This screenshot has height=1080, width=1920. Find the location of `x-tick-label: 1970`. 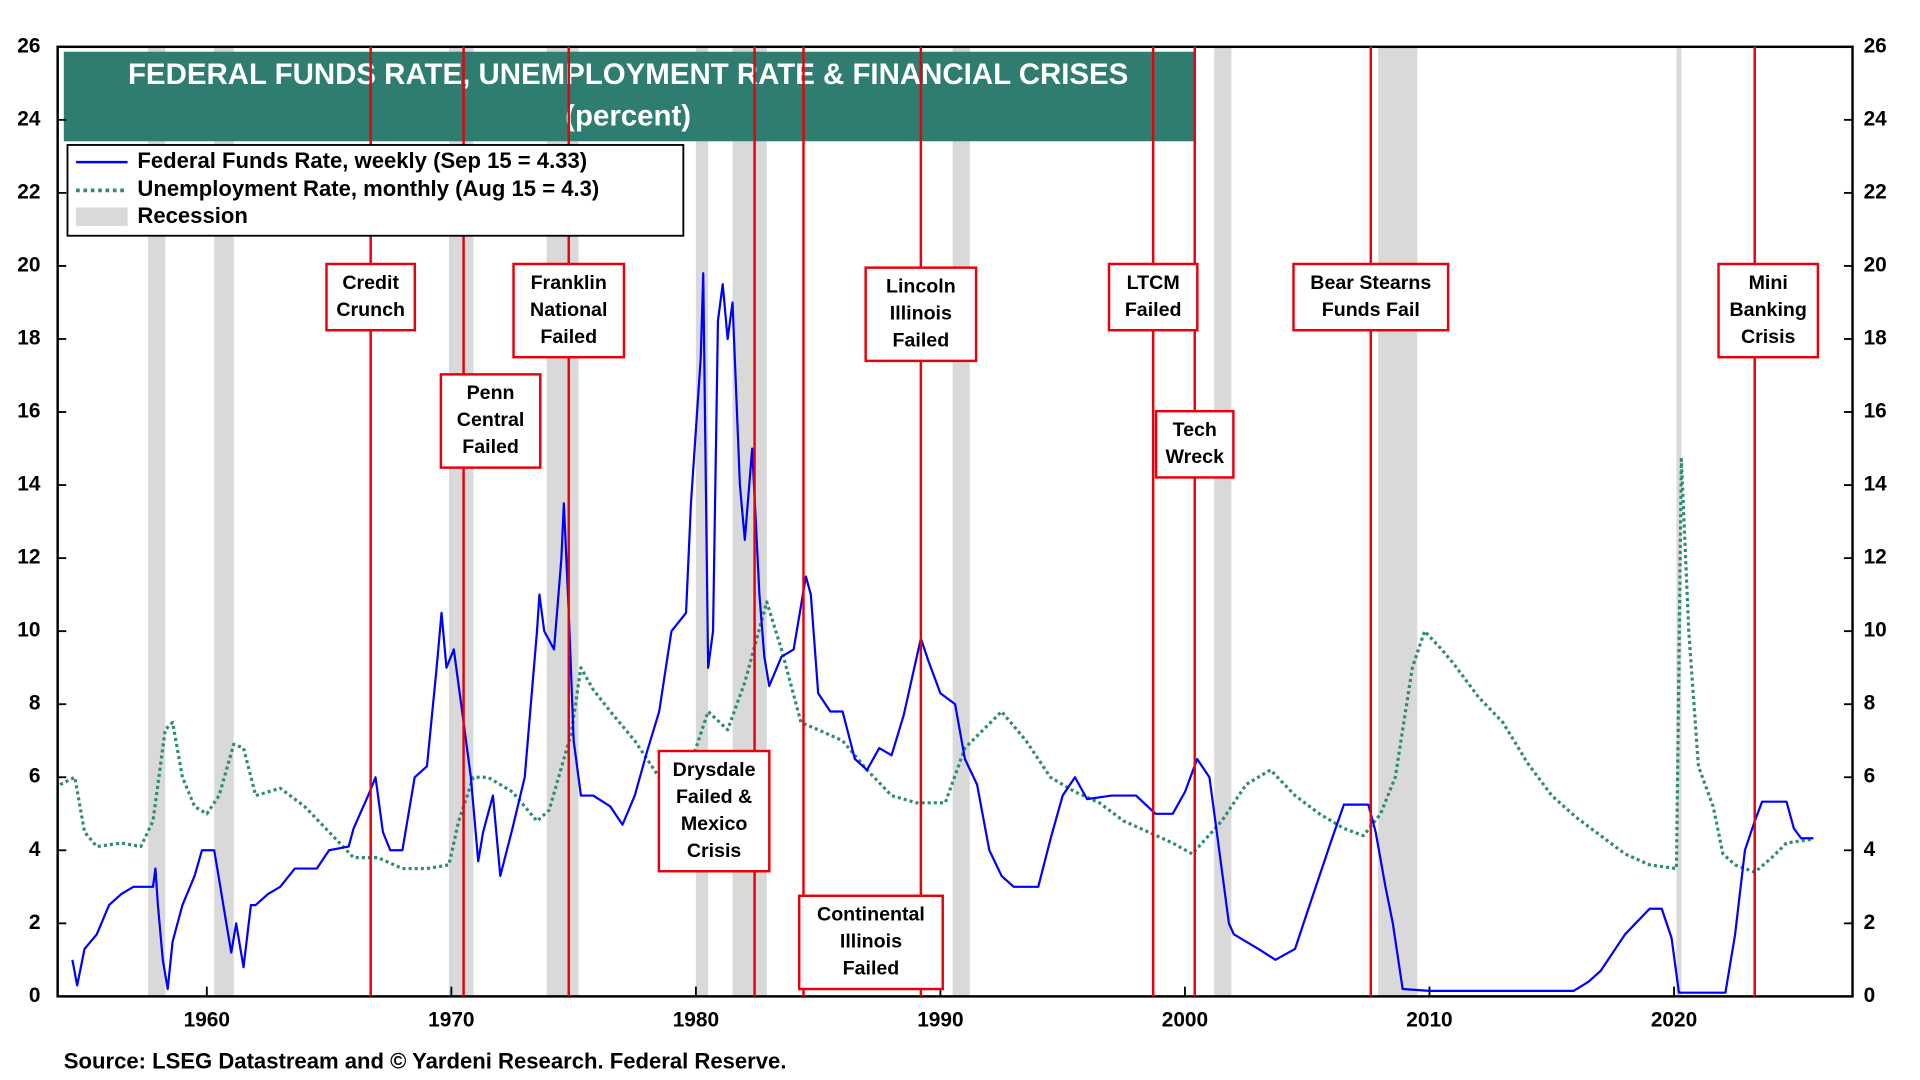

x-tick-label: 1970 is located at coordinates (451, 1019).